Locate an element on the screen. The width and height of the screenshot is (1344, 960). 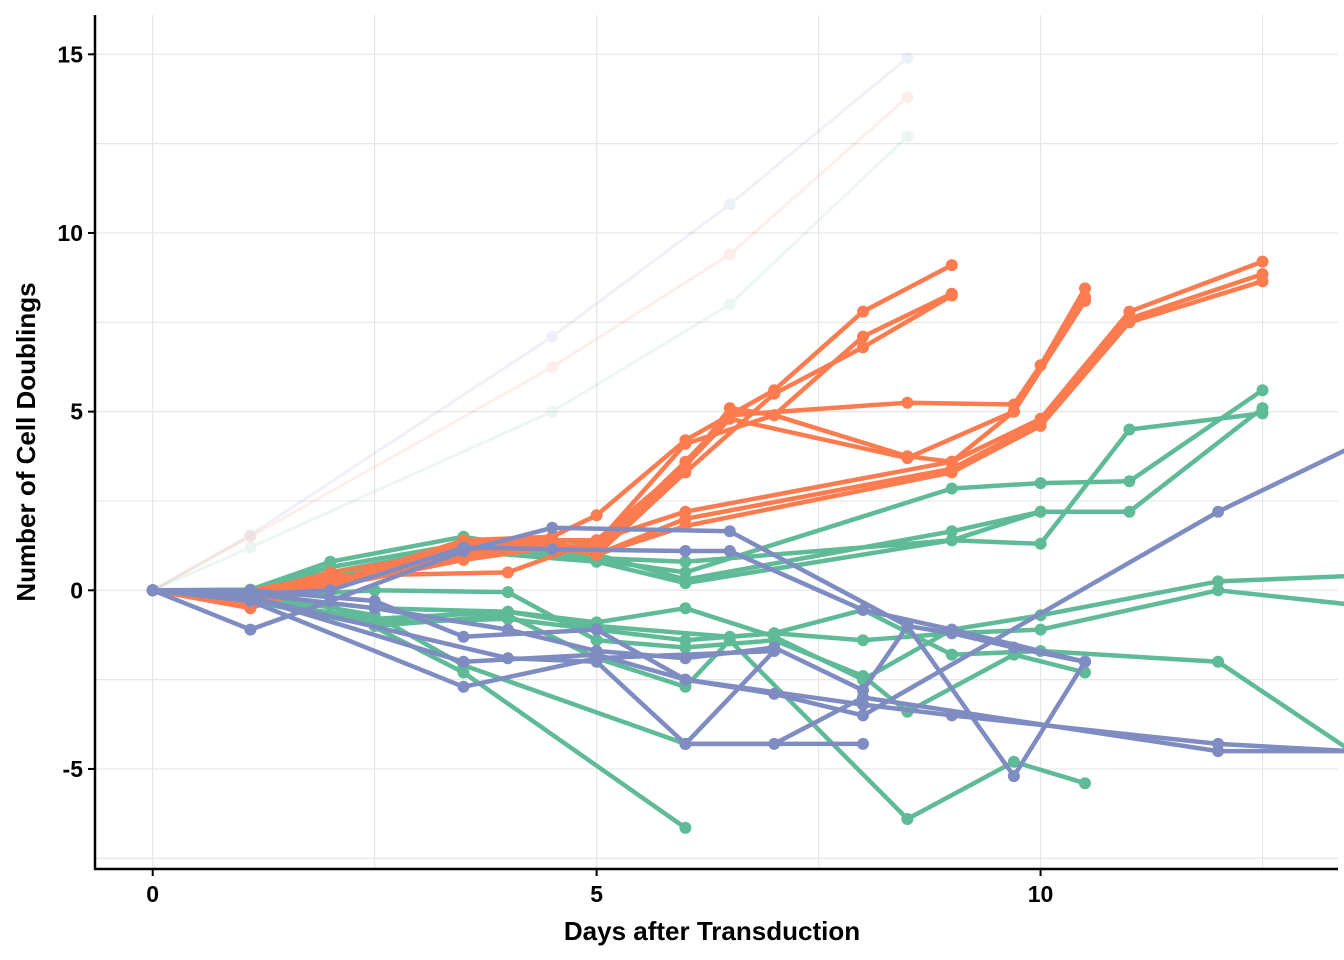
y-axis-title: Number of Cell Doublings is located at coordinates (26, 441).